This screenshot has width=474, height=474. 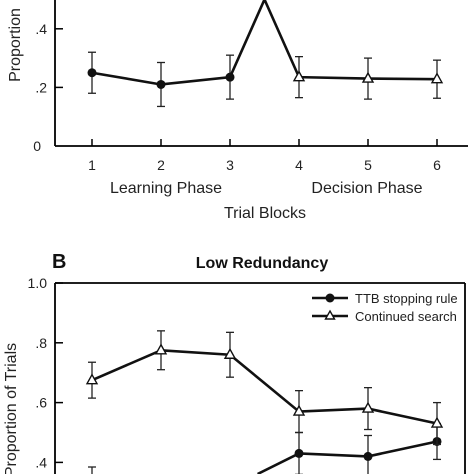 What do you see at coordinates (406, 316) in the screenshot?
I see `legend-label-continued: Continued search` at bounding box center [406, 316].